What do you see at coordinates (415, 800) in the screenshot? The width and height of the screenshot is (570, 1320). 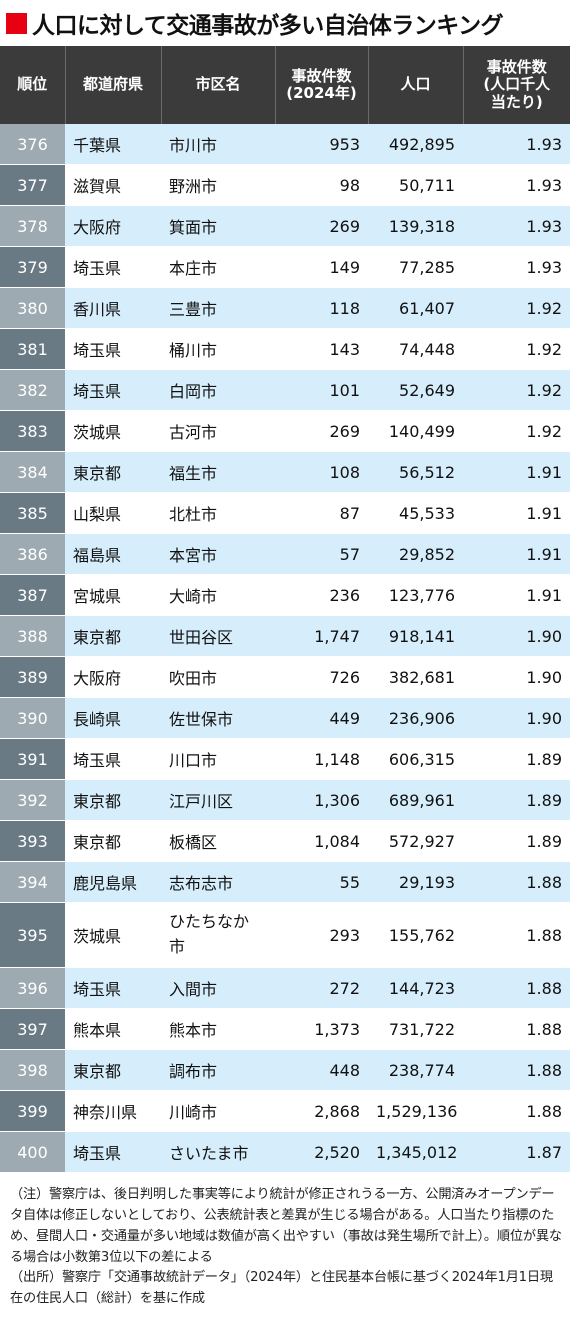 I see `row-population: 689,961` at bounding box center [415, 800].